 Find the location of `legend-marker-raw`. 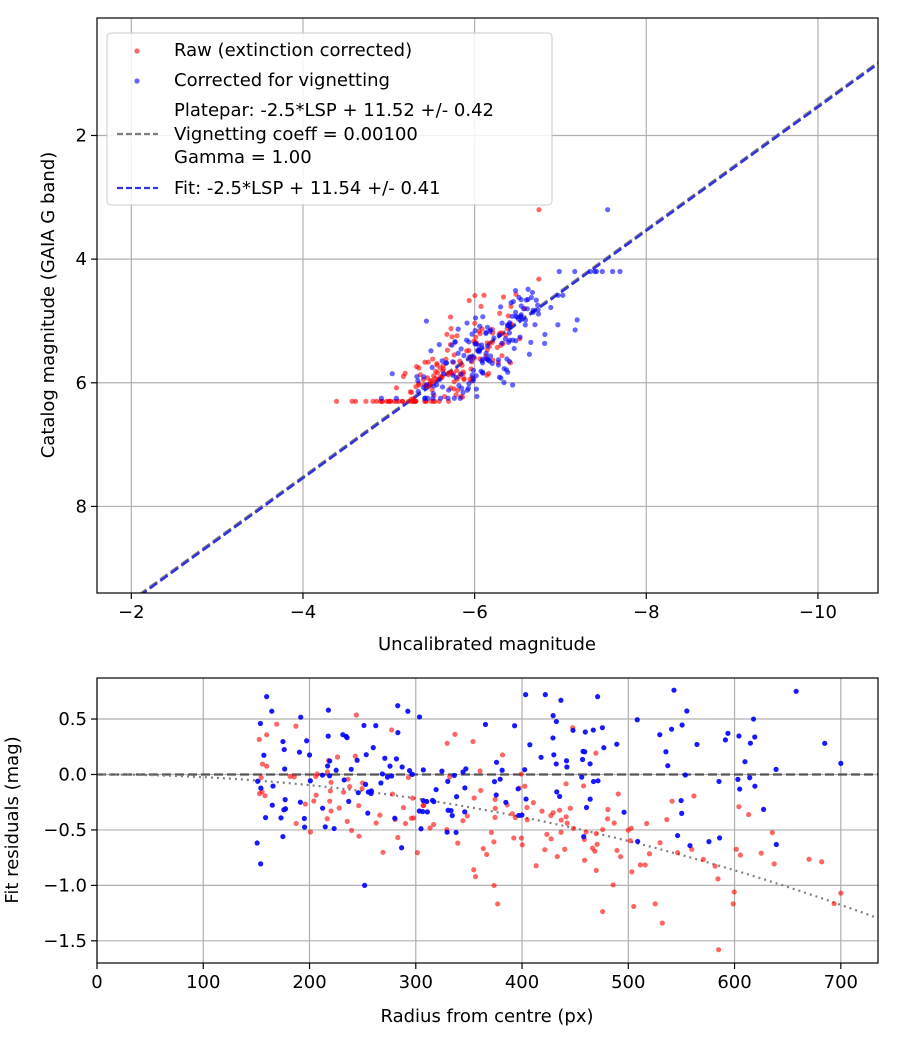

legend-marker-raw is located at coordinates (137, 51).